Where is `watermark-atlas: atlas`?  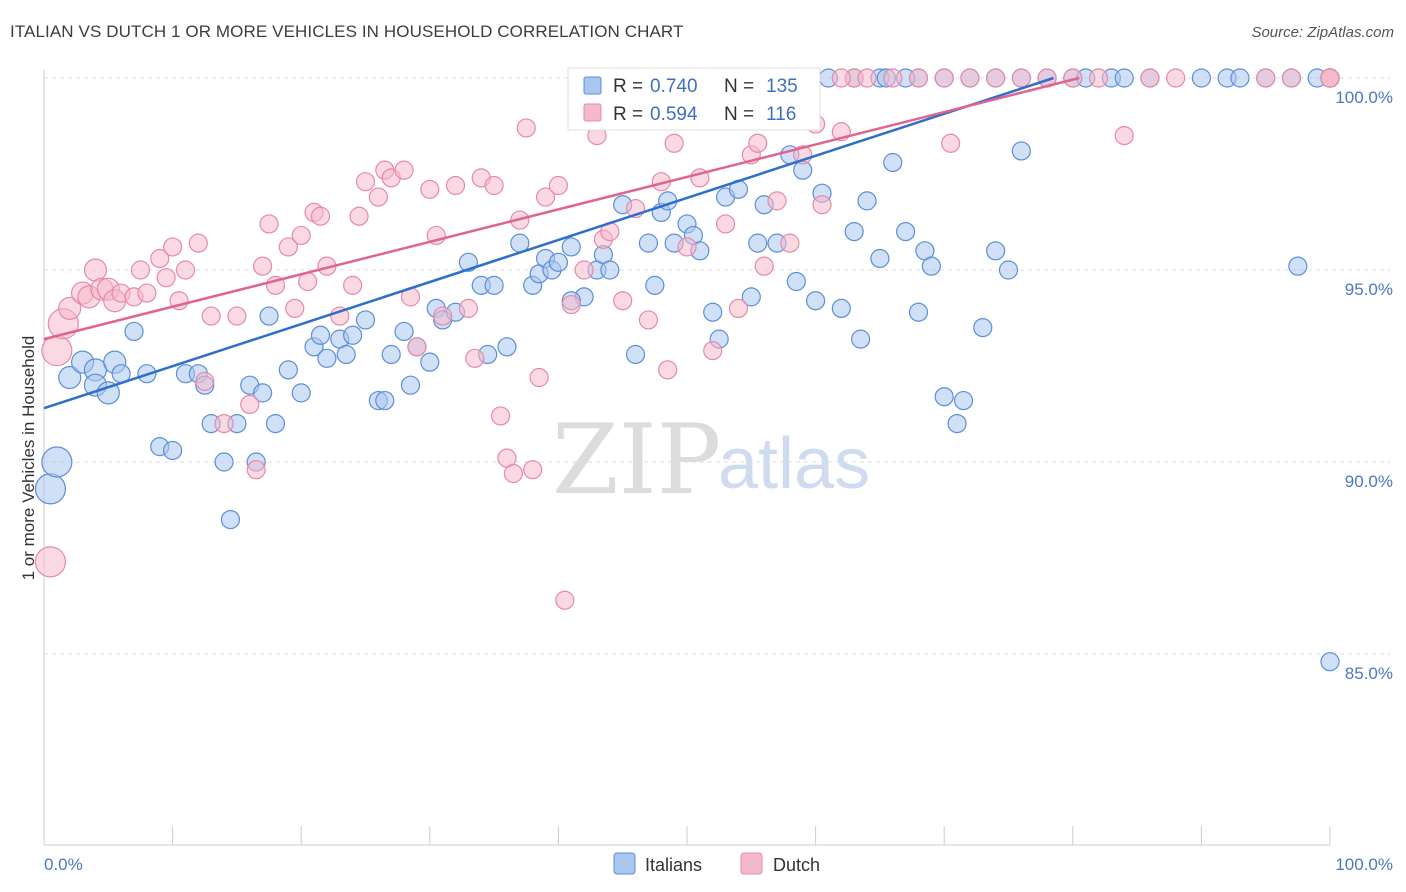 watermark-atlas: atlas is located at coordinates (794, 464).